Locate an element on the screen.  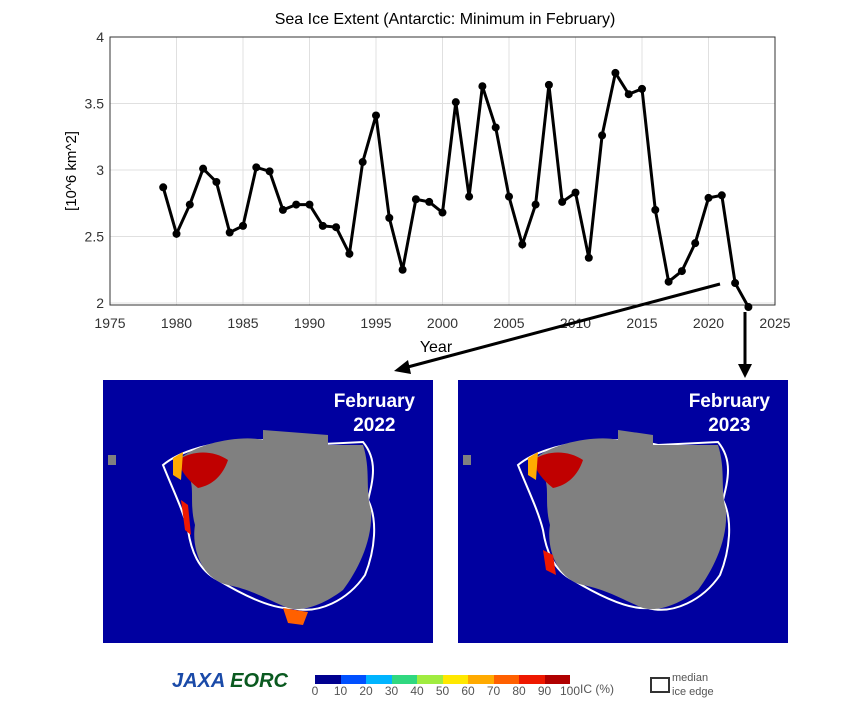
data-point-1995 is located at coordinates (376, 115).